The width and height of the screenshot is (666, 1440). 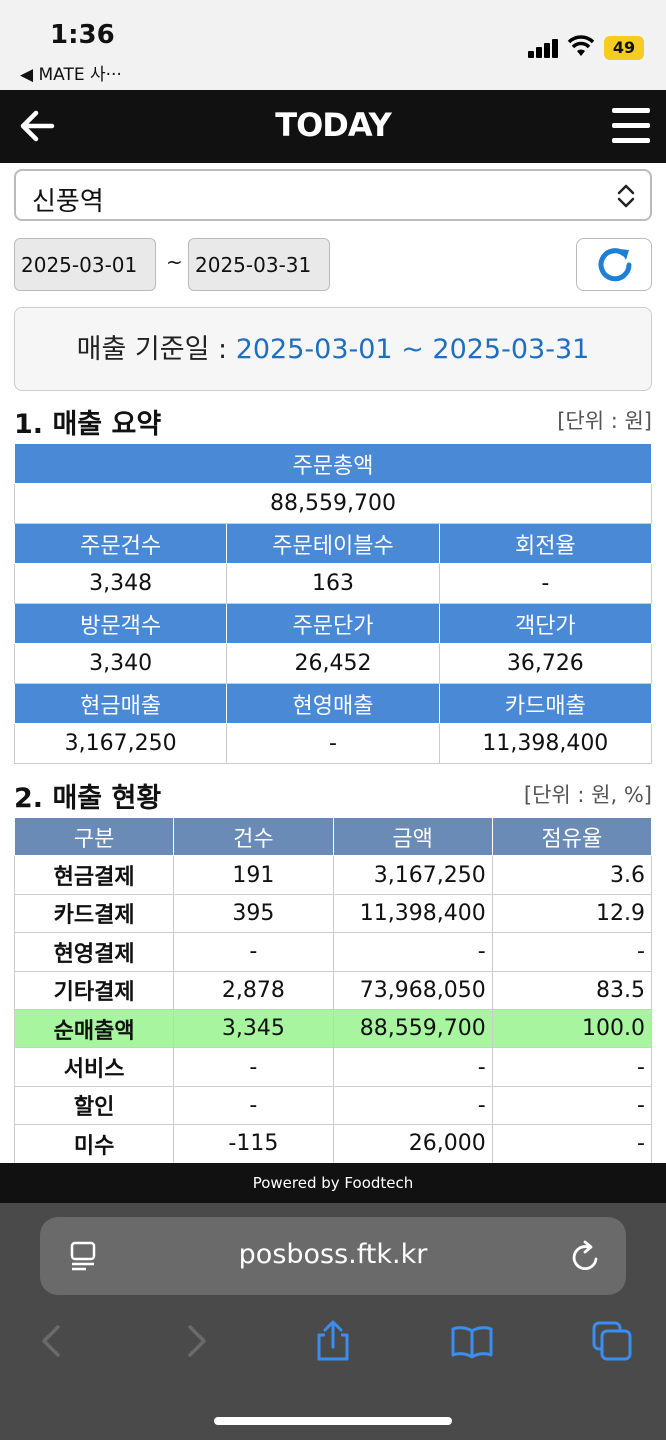 What do you see at coordinates (120, 583) in the screenshot?
I see `summary-value: 3,348` at bounding box center [120, 583].